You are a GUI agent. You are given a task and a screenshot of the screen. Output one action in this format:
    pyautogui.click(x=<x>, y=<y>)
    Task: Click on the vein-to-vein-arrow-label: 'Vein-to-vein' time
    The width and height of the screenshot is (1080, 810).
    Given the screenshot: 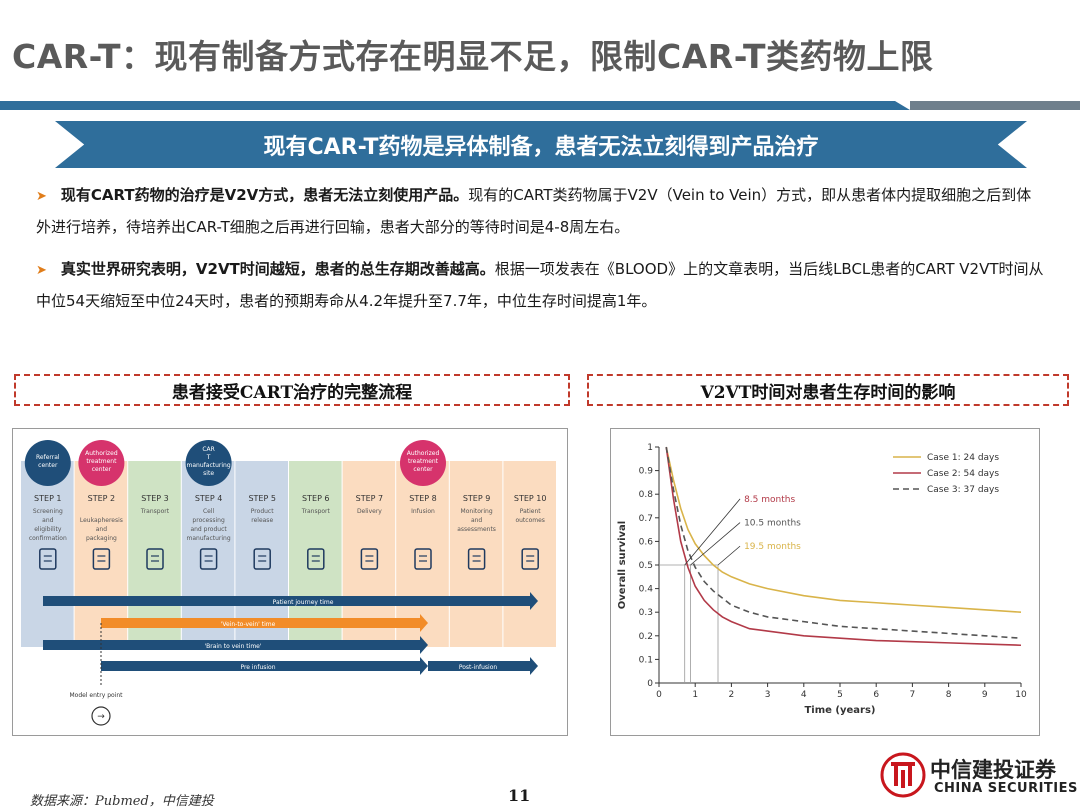 What is the action you would take?
    pyautogui.click(x=248, y=624)
    